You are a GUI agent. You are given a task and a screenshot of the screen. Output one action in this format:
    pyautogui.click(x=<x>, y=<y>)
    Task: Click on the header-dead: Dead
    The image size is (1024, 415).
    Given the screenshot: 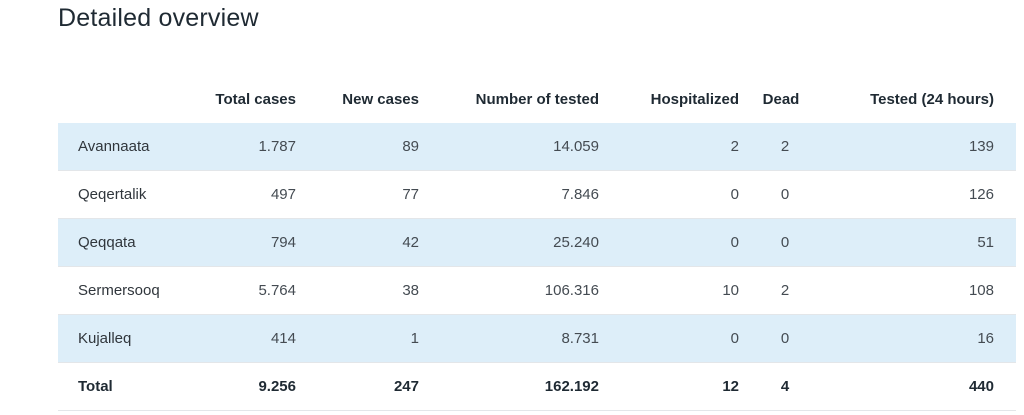 What is the action you would take?
    pyautogui.click(x=781, y=99)
    